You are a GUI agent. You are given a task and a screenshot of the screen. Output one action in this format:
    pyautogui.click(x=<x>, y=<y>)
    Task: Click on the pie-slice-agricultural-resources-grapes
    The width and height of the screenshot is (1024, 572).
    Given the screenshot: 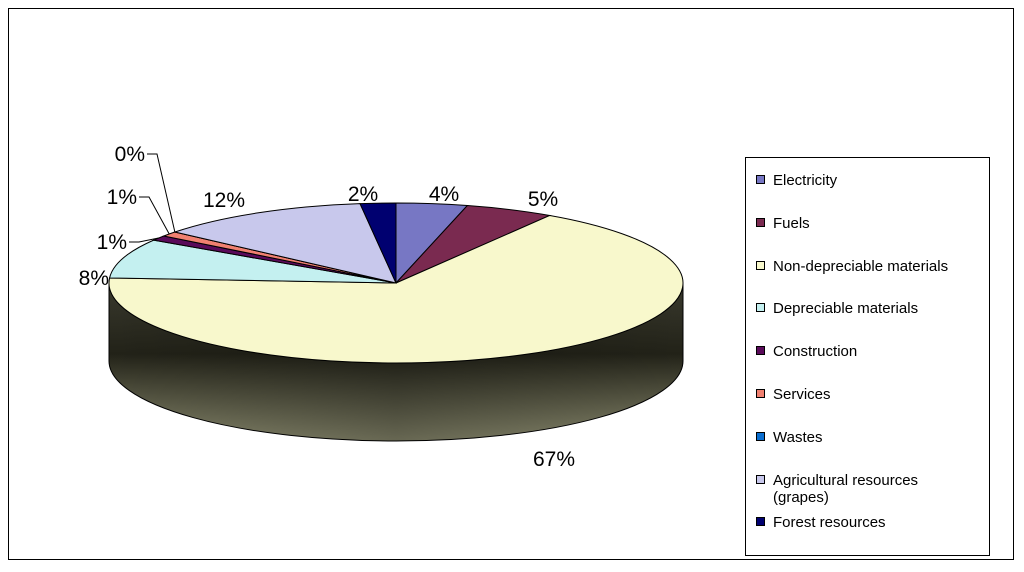 What is the action you would take?
    pyautogui.click(x=285, y=243)
    